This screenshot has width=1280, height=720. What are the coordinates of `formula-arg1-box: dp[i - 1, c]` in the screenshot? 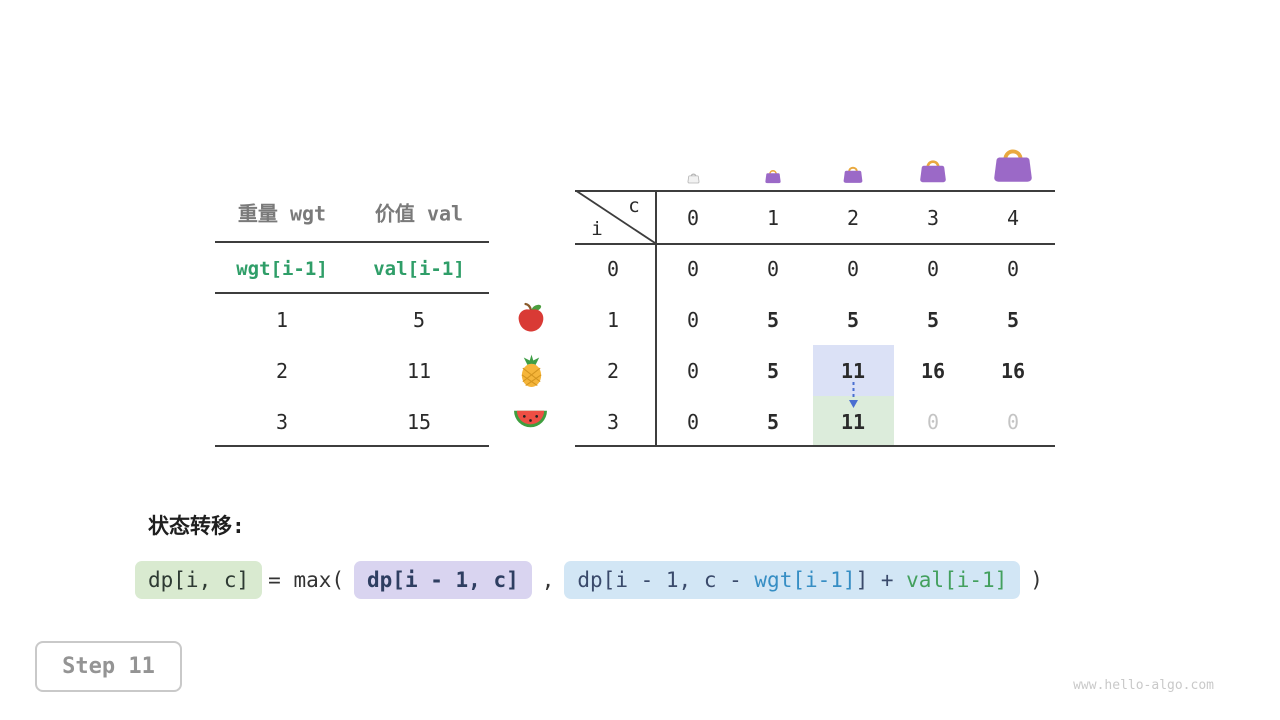 It's located at (443, 580).